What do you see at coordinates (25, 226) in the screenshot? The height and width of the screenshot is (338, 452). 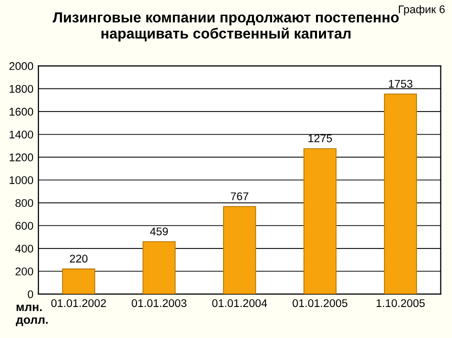 I see `y-tick-label: 600` at bounding box center [25, 226].